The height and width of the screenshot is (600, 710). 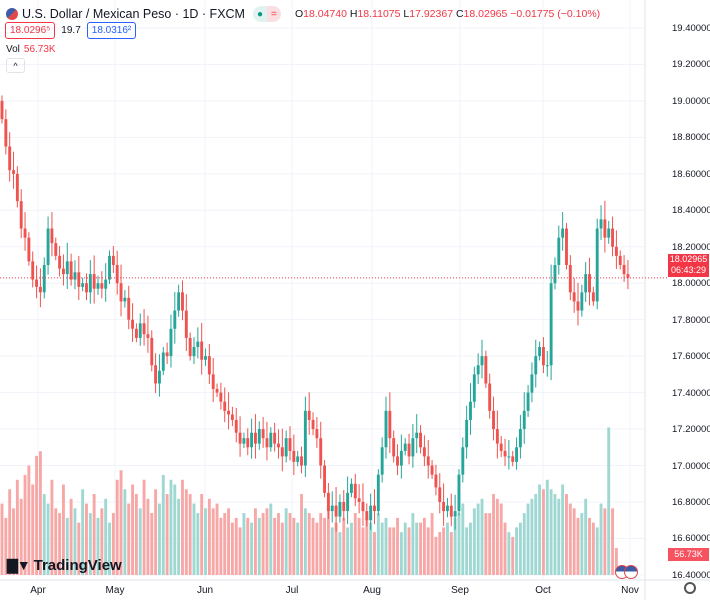 I want to click on price-tick-label: 17.00000, so click(x=691, y=466).